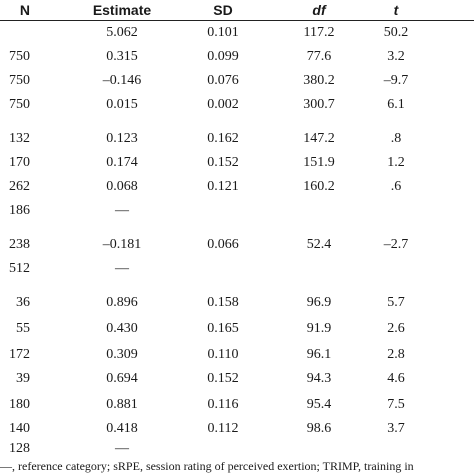  What do you see at coordinates (319, 104) in the screenshot?
I see `cell-df: 300.7` at bounding box center [319, 104].